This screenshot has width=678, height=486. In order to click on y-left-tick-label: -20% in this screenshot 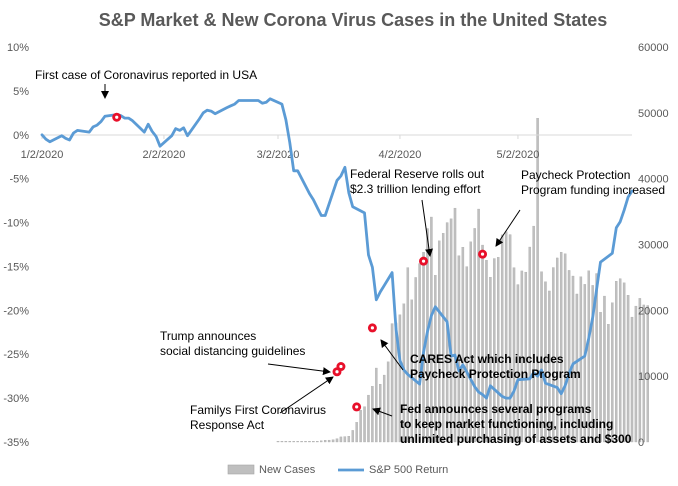, I will do `click(16, 311)`.